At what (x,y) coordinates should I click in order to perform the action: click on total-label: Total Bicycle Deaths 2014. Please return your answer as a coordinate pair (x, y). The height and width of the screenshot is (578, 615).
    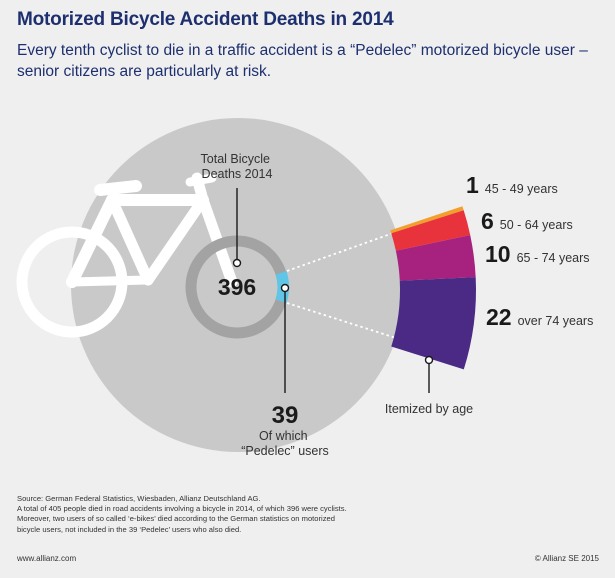
    Looking at the image, I should click on (237, 166).